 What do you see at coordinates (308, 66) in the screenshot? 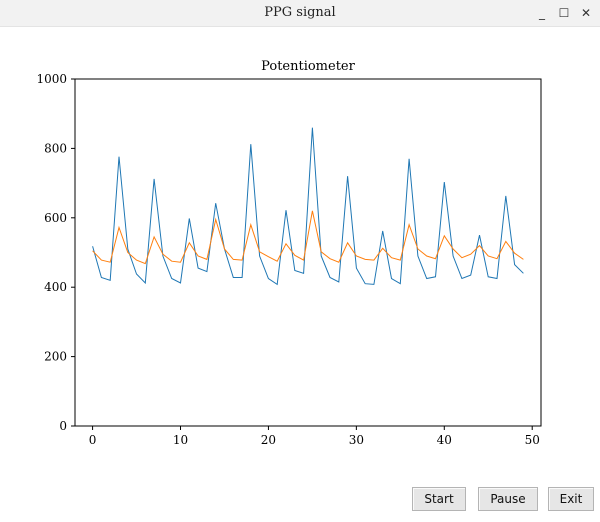
I see `plot-title: Potentiometer` at bounding box center [308, 66].